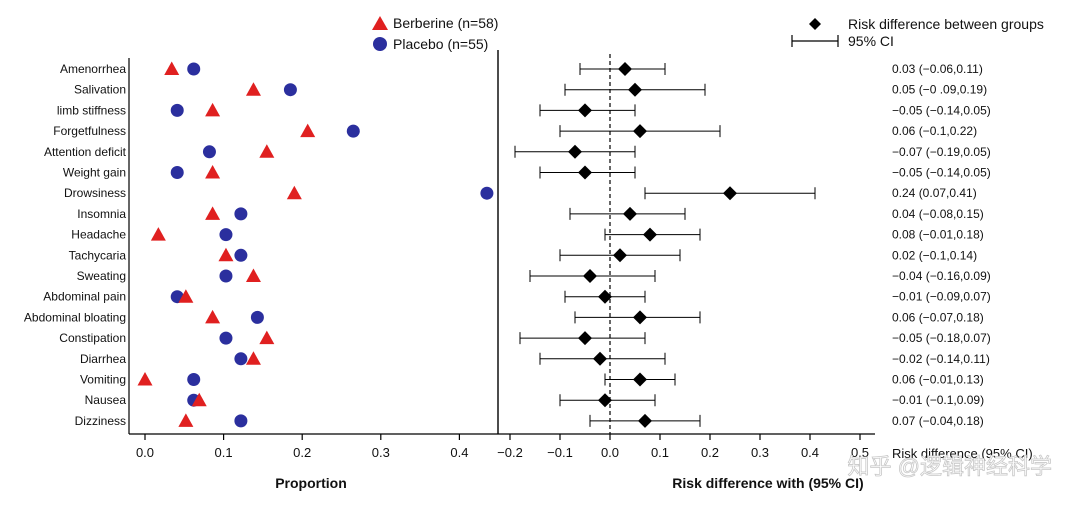  Describe the element at coordinates (871, 41) in the screenshot. I see `ci-legend-label: 95% CI` at that location.